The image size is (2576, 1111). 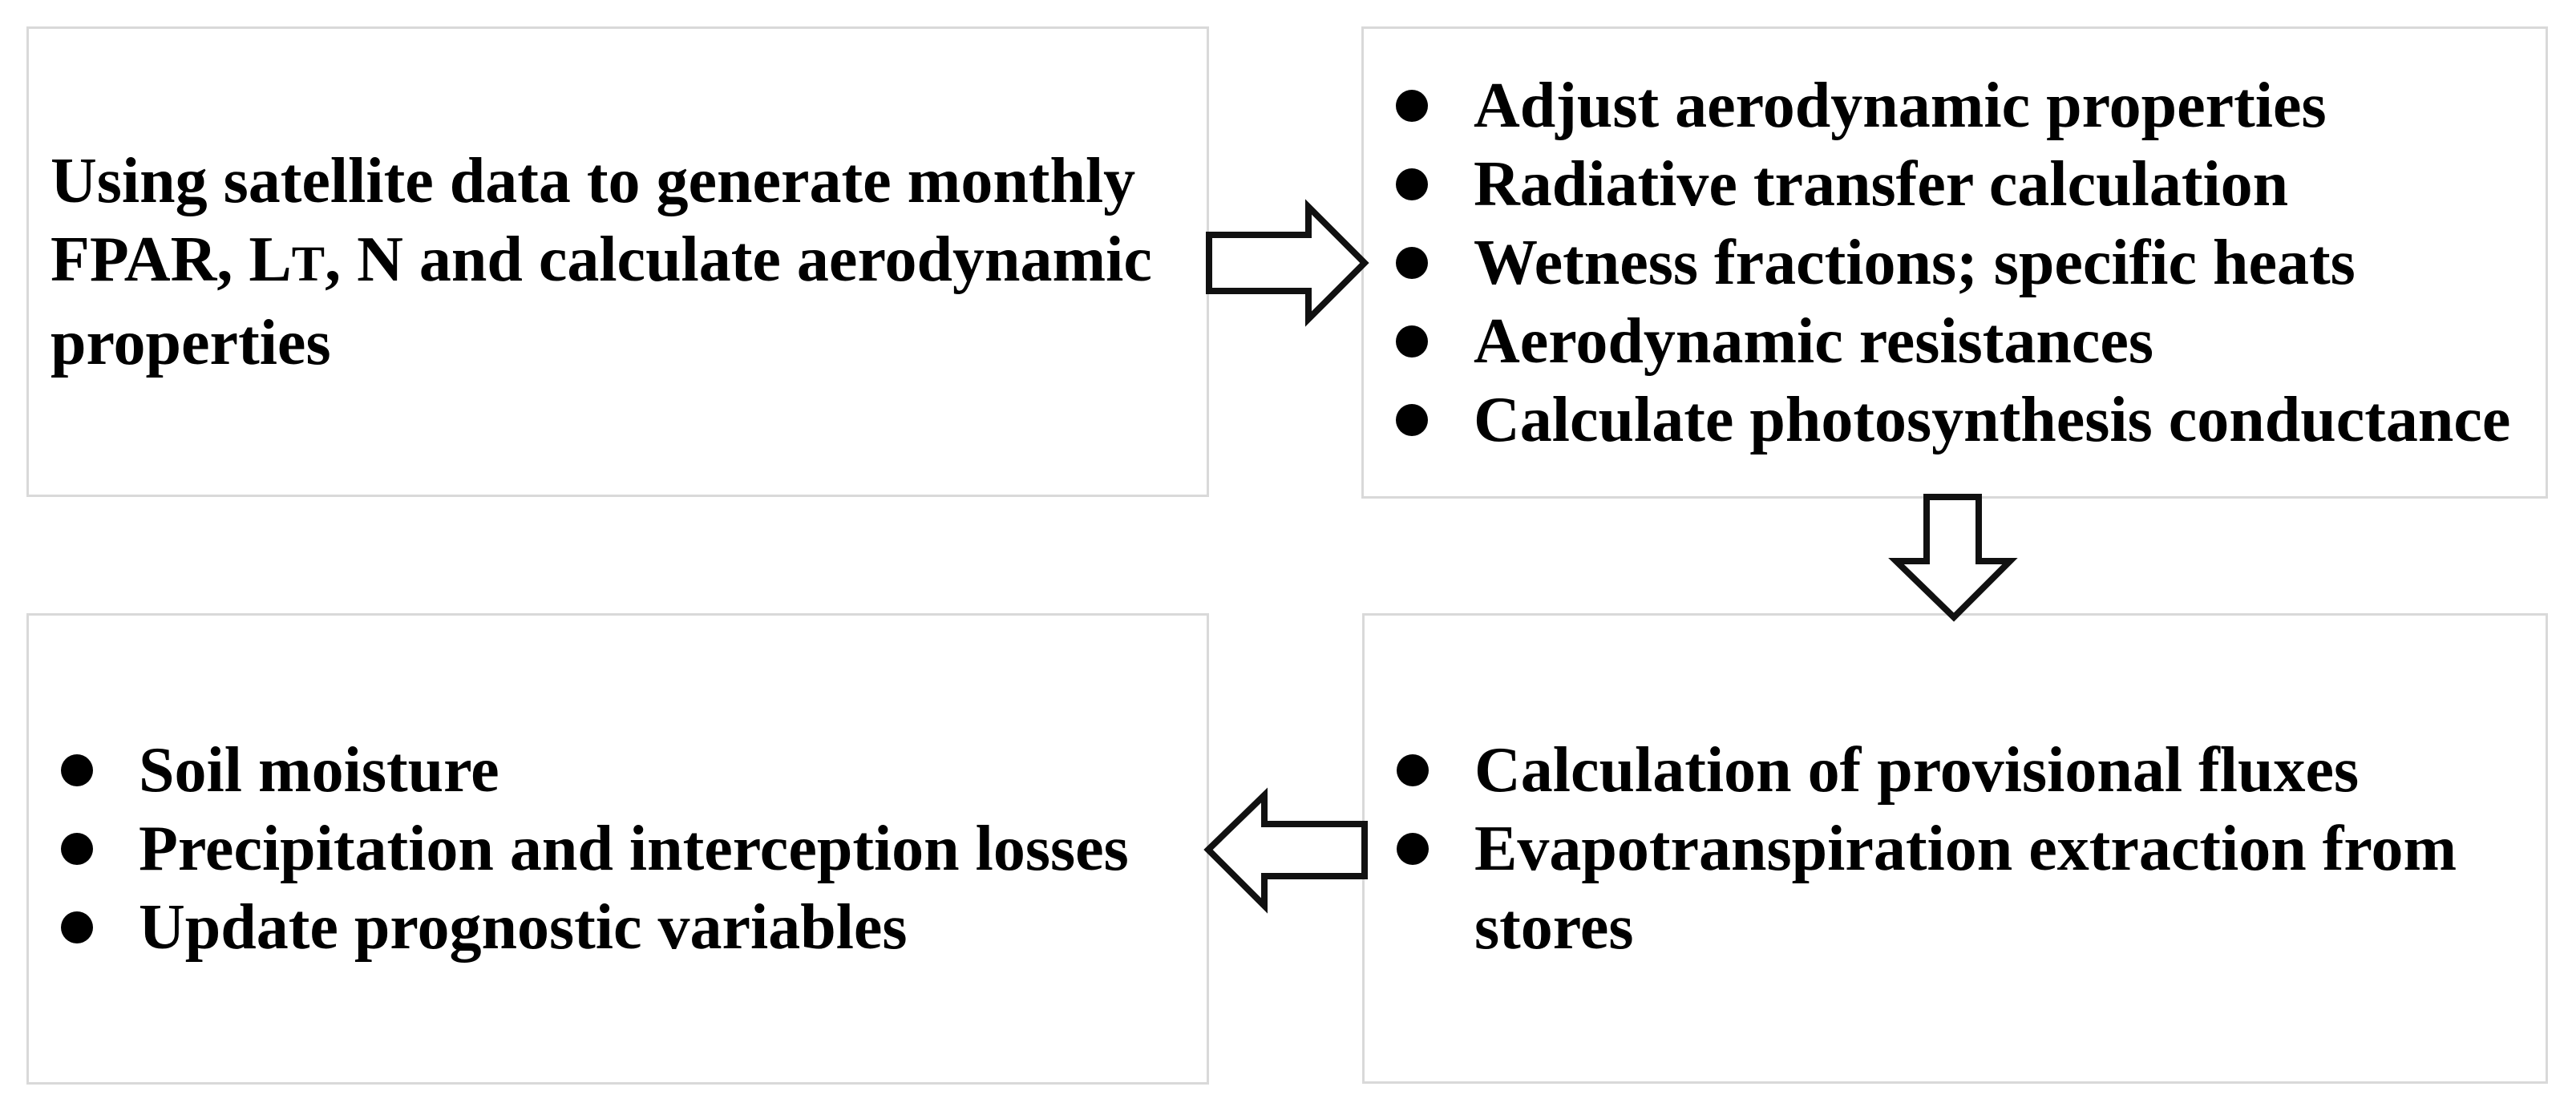 I want to click on list-item: Soil moisture, so click(x=618, y=771).